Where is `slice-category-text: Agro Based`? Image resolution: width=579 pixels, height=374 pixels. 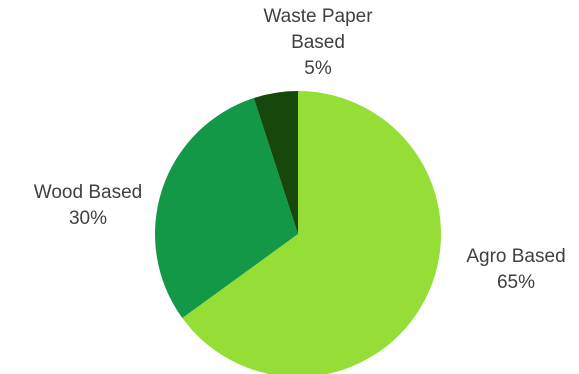 slice-category-text: Agro Based is located at coordinates (515, 256).